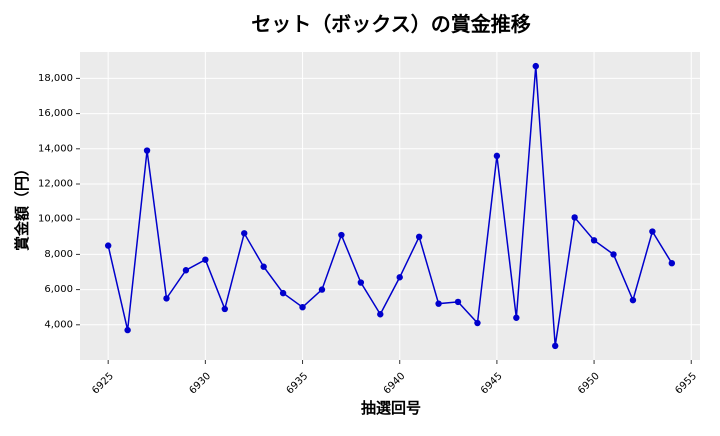 The width and height of the screenshot is (720, 436). Describe the element at coordinates (200, 384) in the screenshot. I see `x-tick-label: 6930` at that location.